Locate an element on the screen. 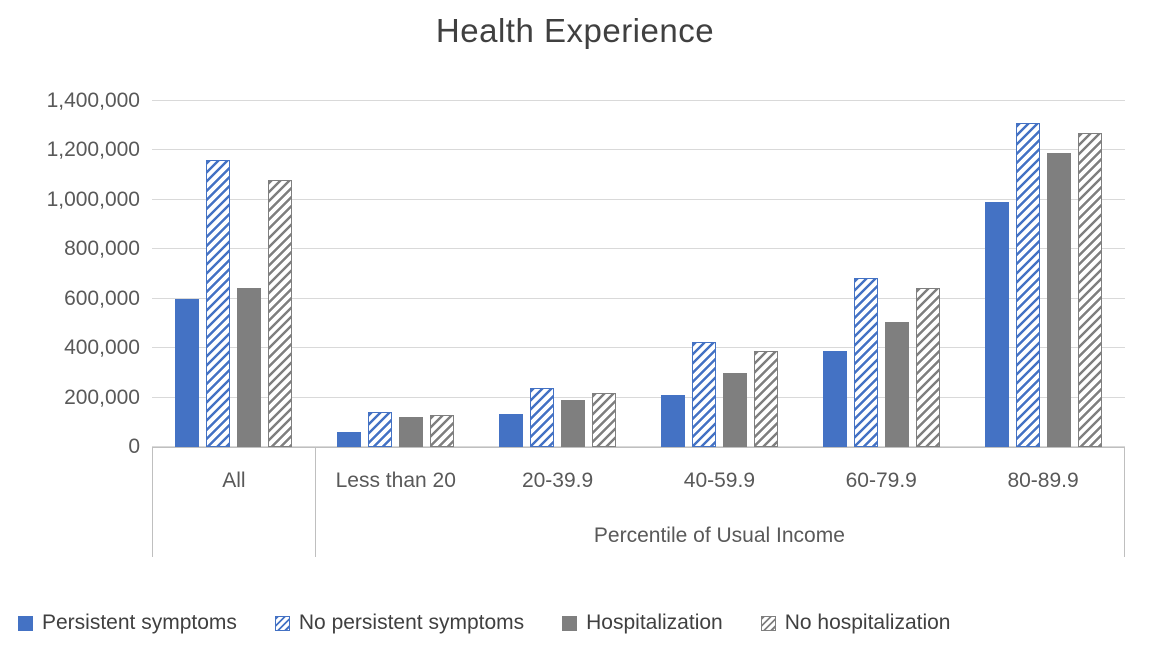  legend-item-no-hospitalization: No hospitalization is located at coordinates (855, 623).